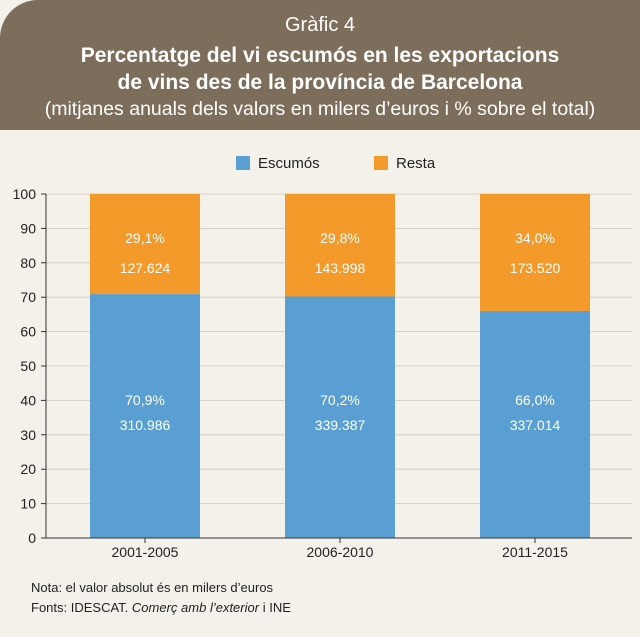 The image size is (640, 637). What do you see at coordinates (416, 163) in the screenshot?
I see `legend-label-resta: Resta` at bounding box center [416, 163].